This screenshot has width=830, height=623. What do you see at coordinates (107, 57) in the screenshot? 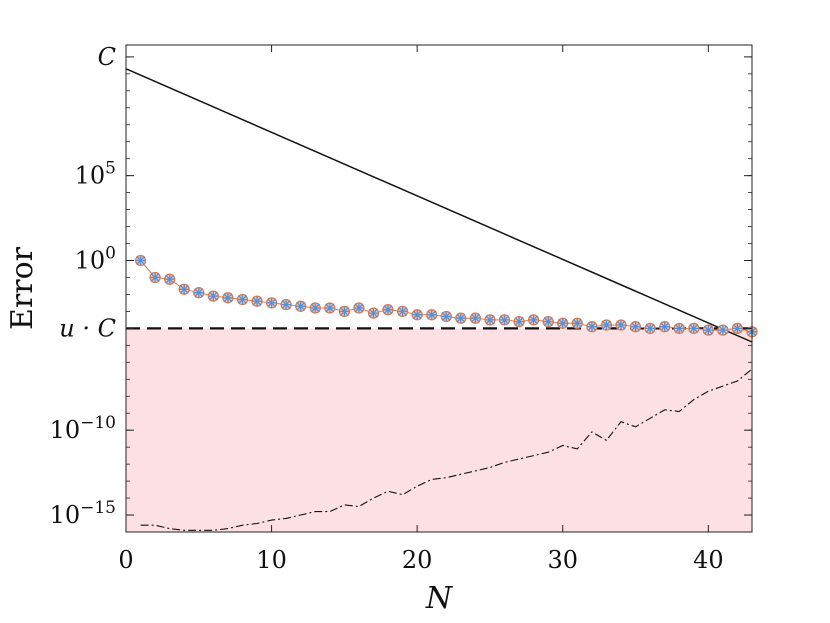
I see `y-tick-label: C` at bounding box center [107, 57].